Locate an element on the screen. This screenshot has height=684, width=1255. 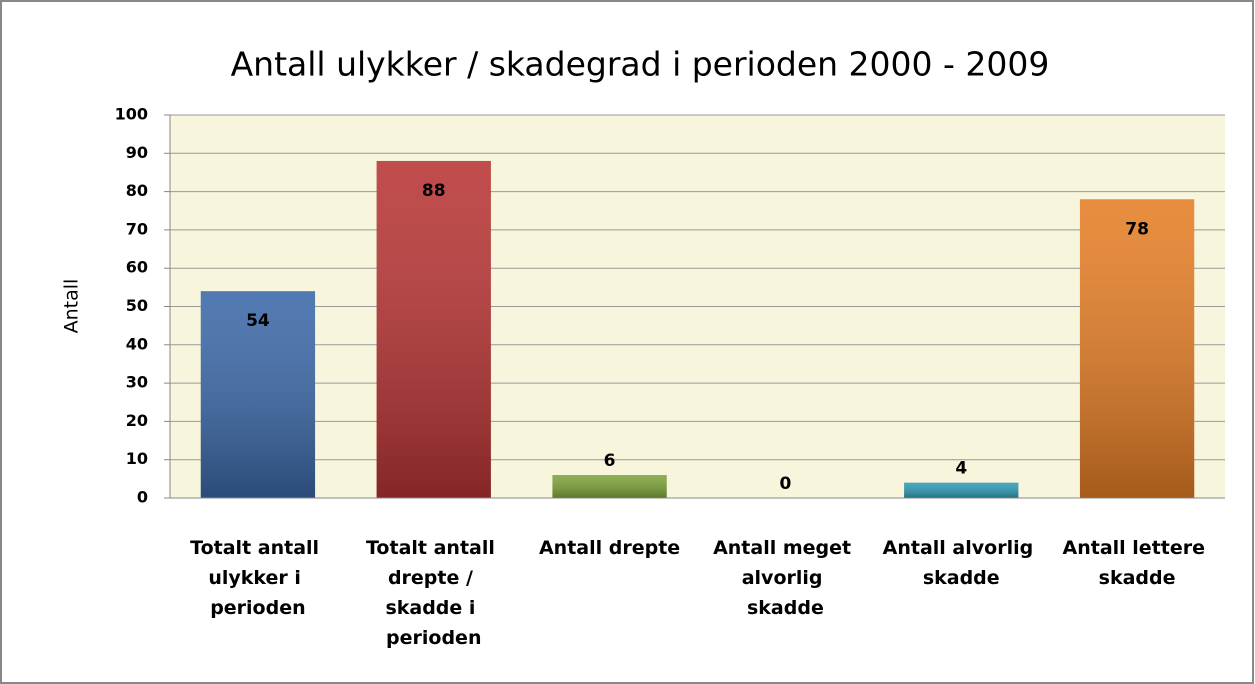
x-tick-label: Antall drepte is located at coordinates (609, 548).